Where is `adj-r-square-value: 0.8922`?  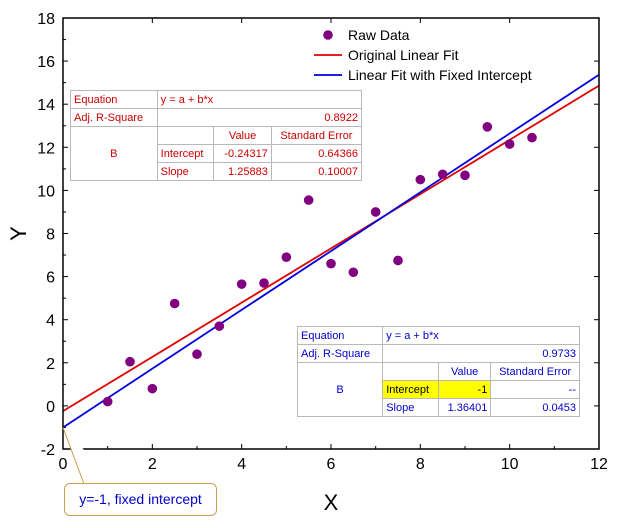
adj-r-square-value: 0.8922 is located at coordinates (259, 117).